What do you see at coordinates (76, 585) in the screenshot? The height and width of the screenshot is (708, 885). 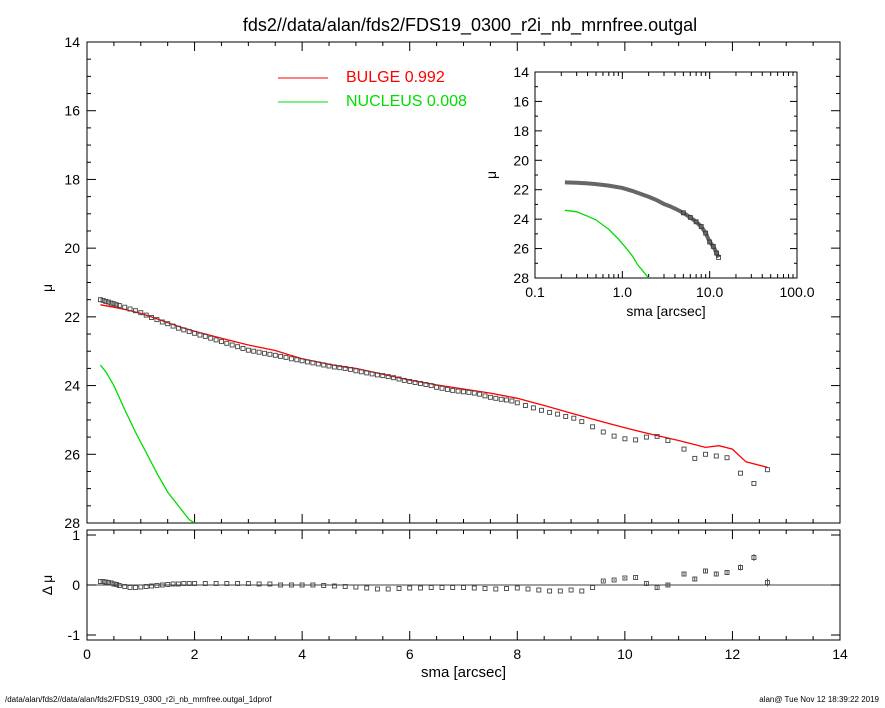 I see `y-tick-label: 0` at bounding box center [76, 585].